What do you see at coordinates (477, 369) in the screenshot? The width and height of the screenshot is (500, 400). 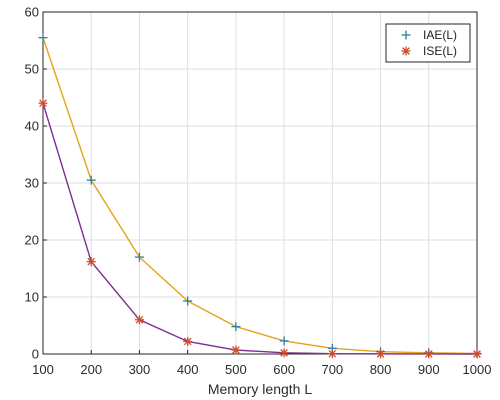 I see `x-tick-label: 1000` at bounding box center [477, 369].